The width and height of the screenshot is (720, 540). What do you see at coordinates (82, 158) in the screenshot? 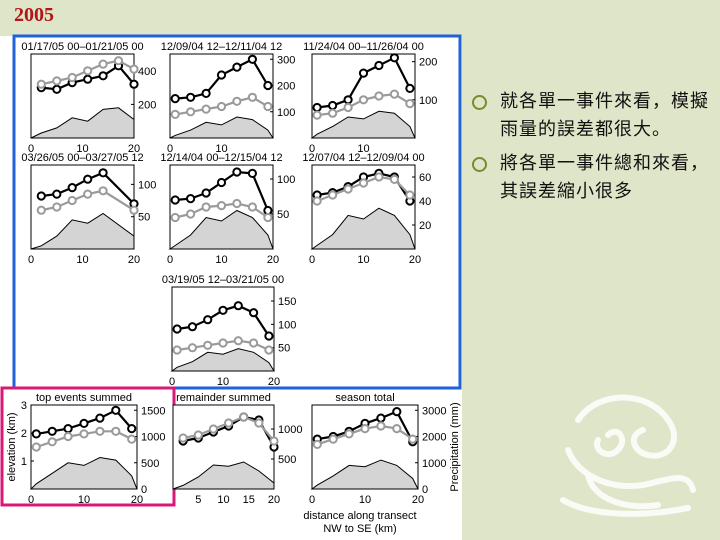
I see `panel-title: 03/26/05 00–03/27/05 12` at bounding box center [82, 158].